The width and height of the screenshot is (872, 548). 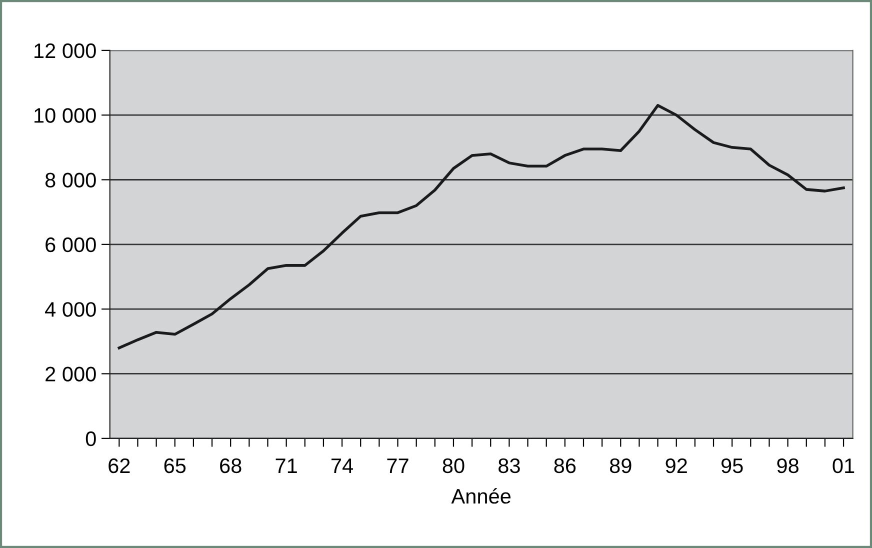 I want to click on y-tick-label: 0, so click(x=91, y=438).